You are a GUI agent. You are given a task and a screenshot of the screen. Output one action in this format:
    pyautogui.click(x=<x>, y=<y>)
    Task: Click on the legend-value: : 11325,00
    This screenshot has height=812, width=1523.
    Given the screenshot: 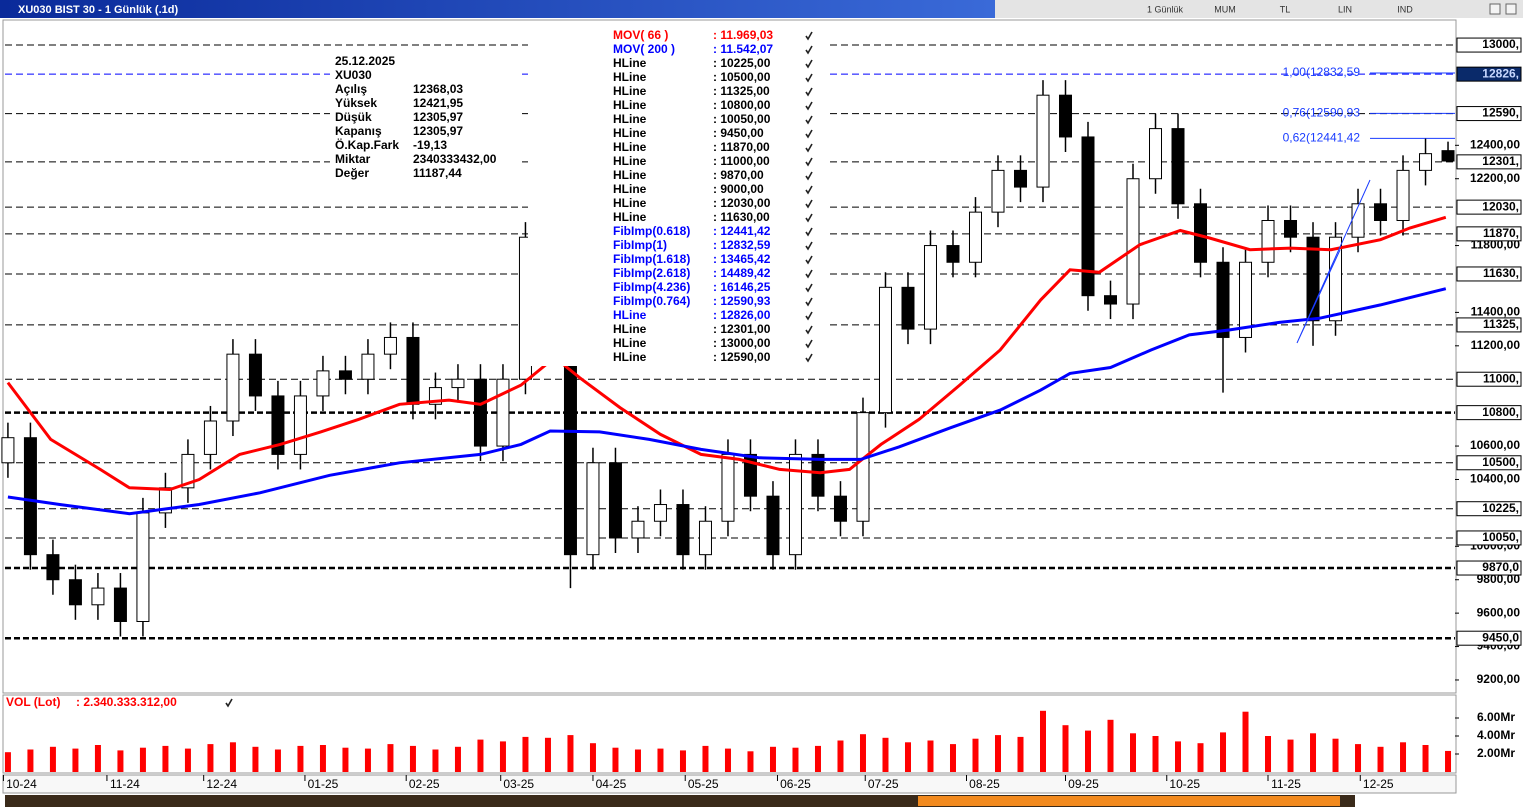 What is the action you would take?
    pyautogui.click(x=741, y=91)
    